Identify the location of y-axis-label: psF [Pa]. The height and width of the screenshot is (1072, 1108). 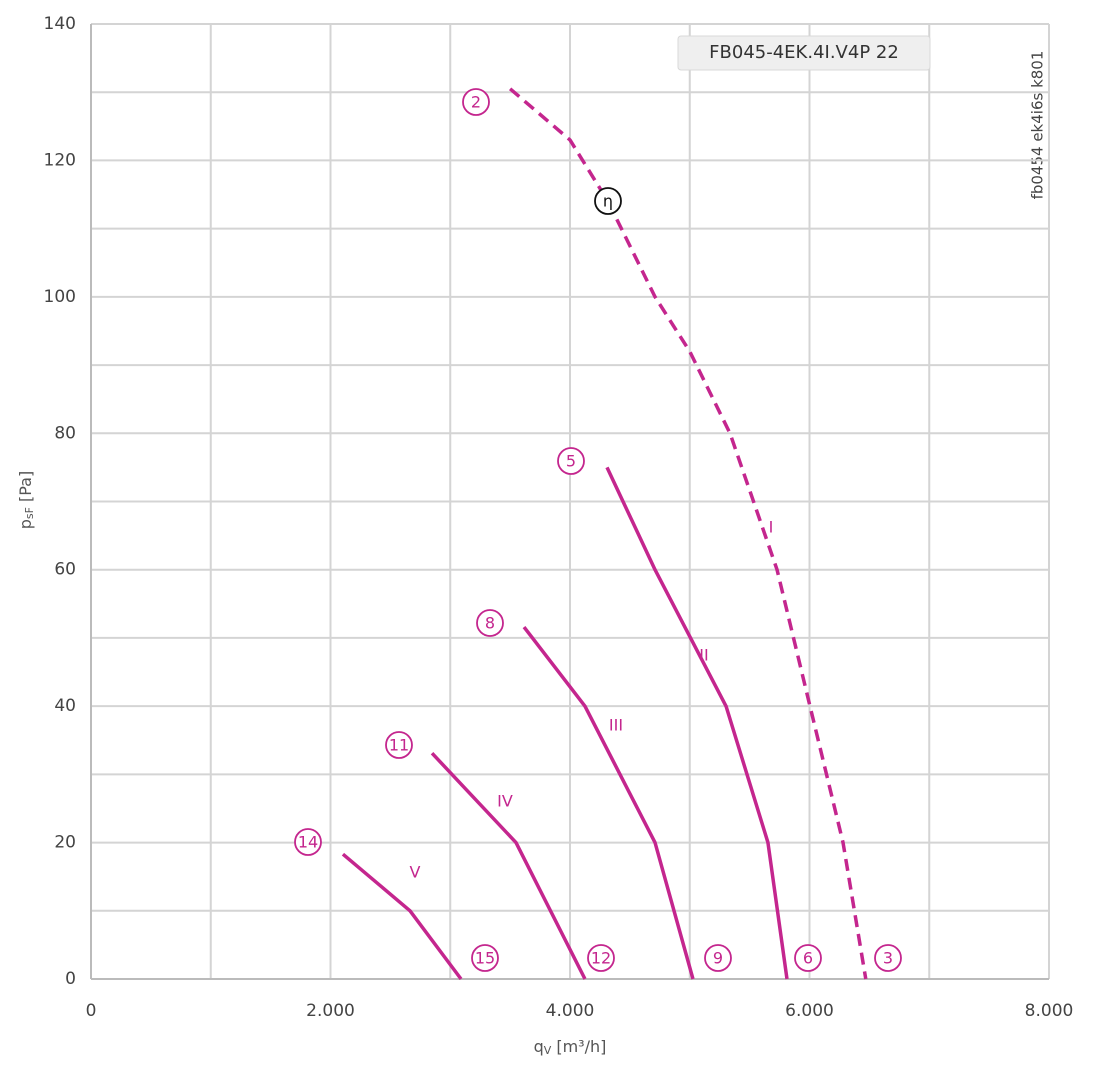
(26, 500).